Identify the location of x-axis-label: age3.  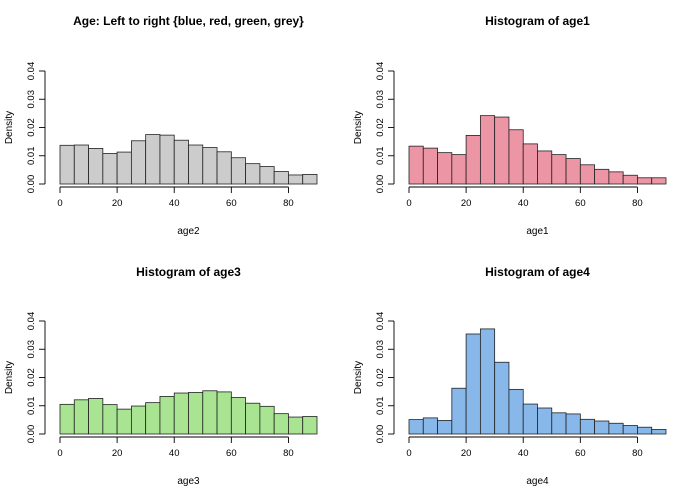
(188, 481).